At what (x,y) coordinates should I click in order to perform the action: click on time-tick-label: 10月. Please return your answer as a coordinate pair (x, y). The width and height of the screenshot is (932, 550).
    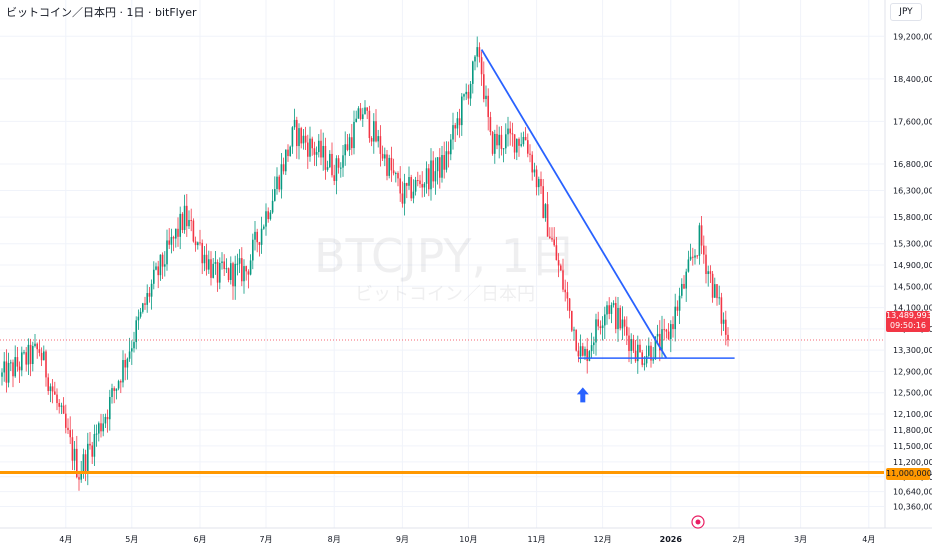
    Looking at the image, I should click on (468, 539).